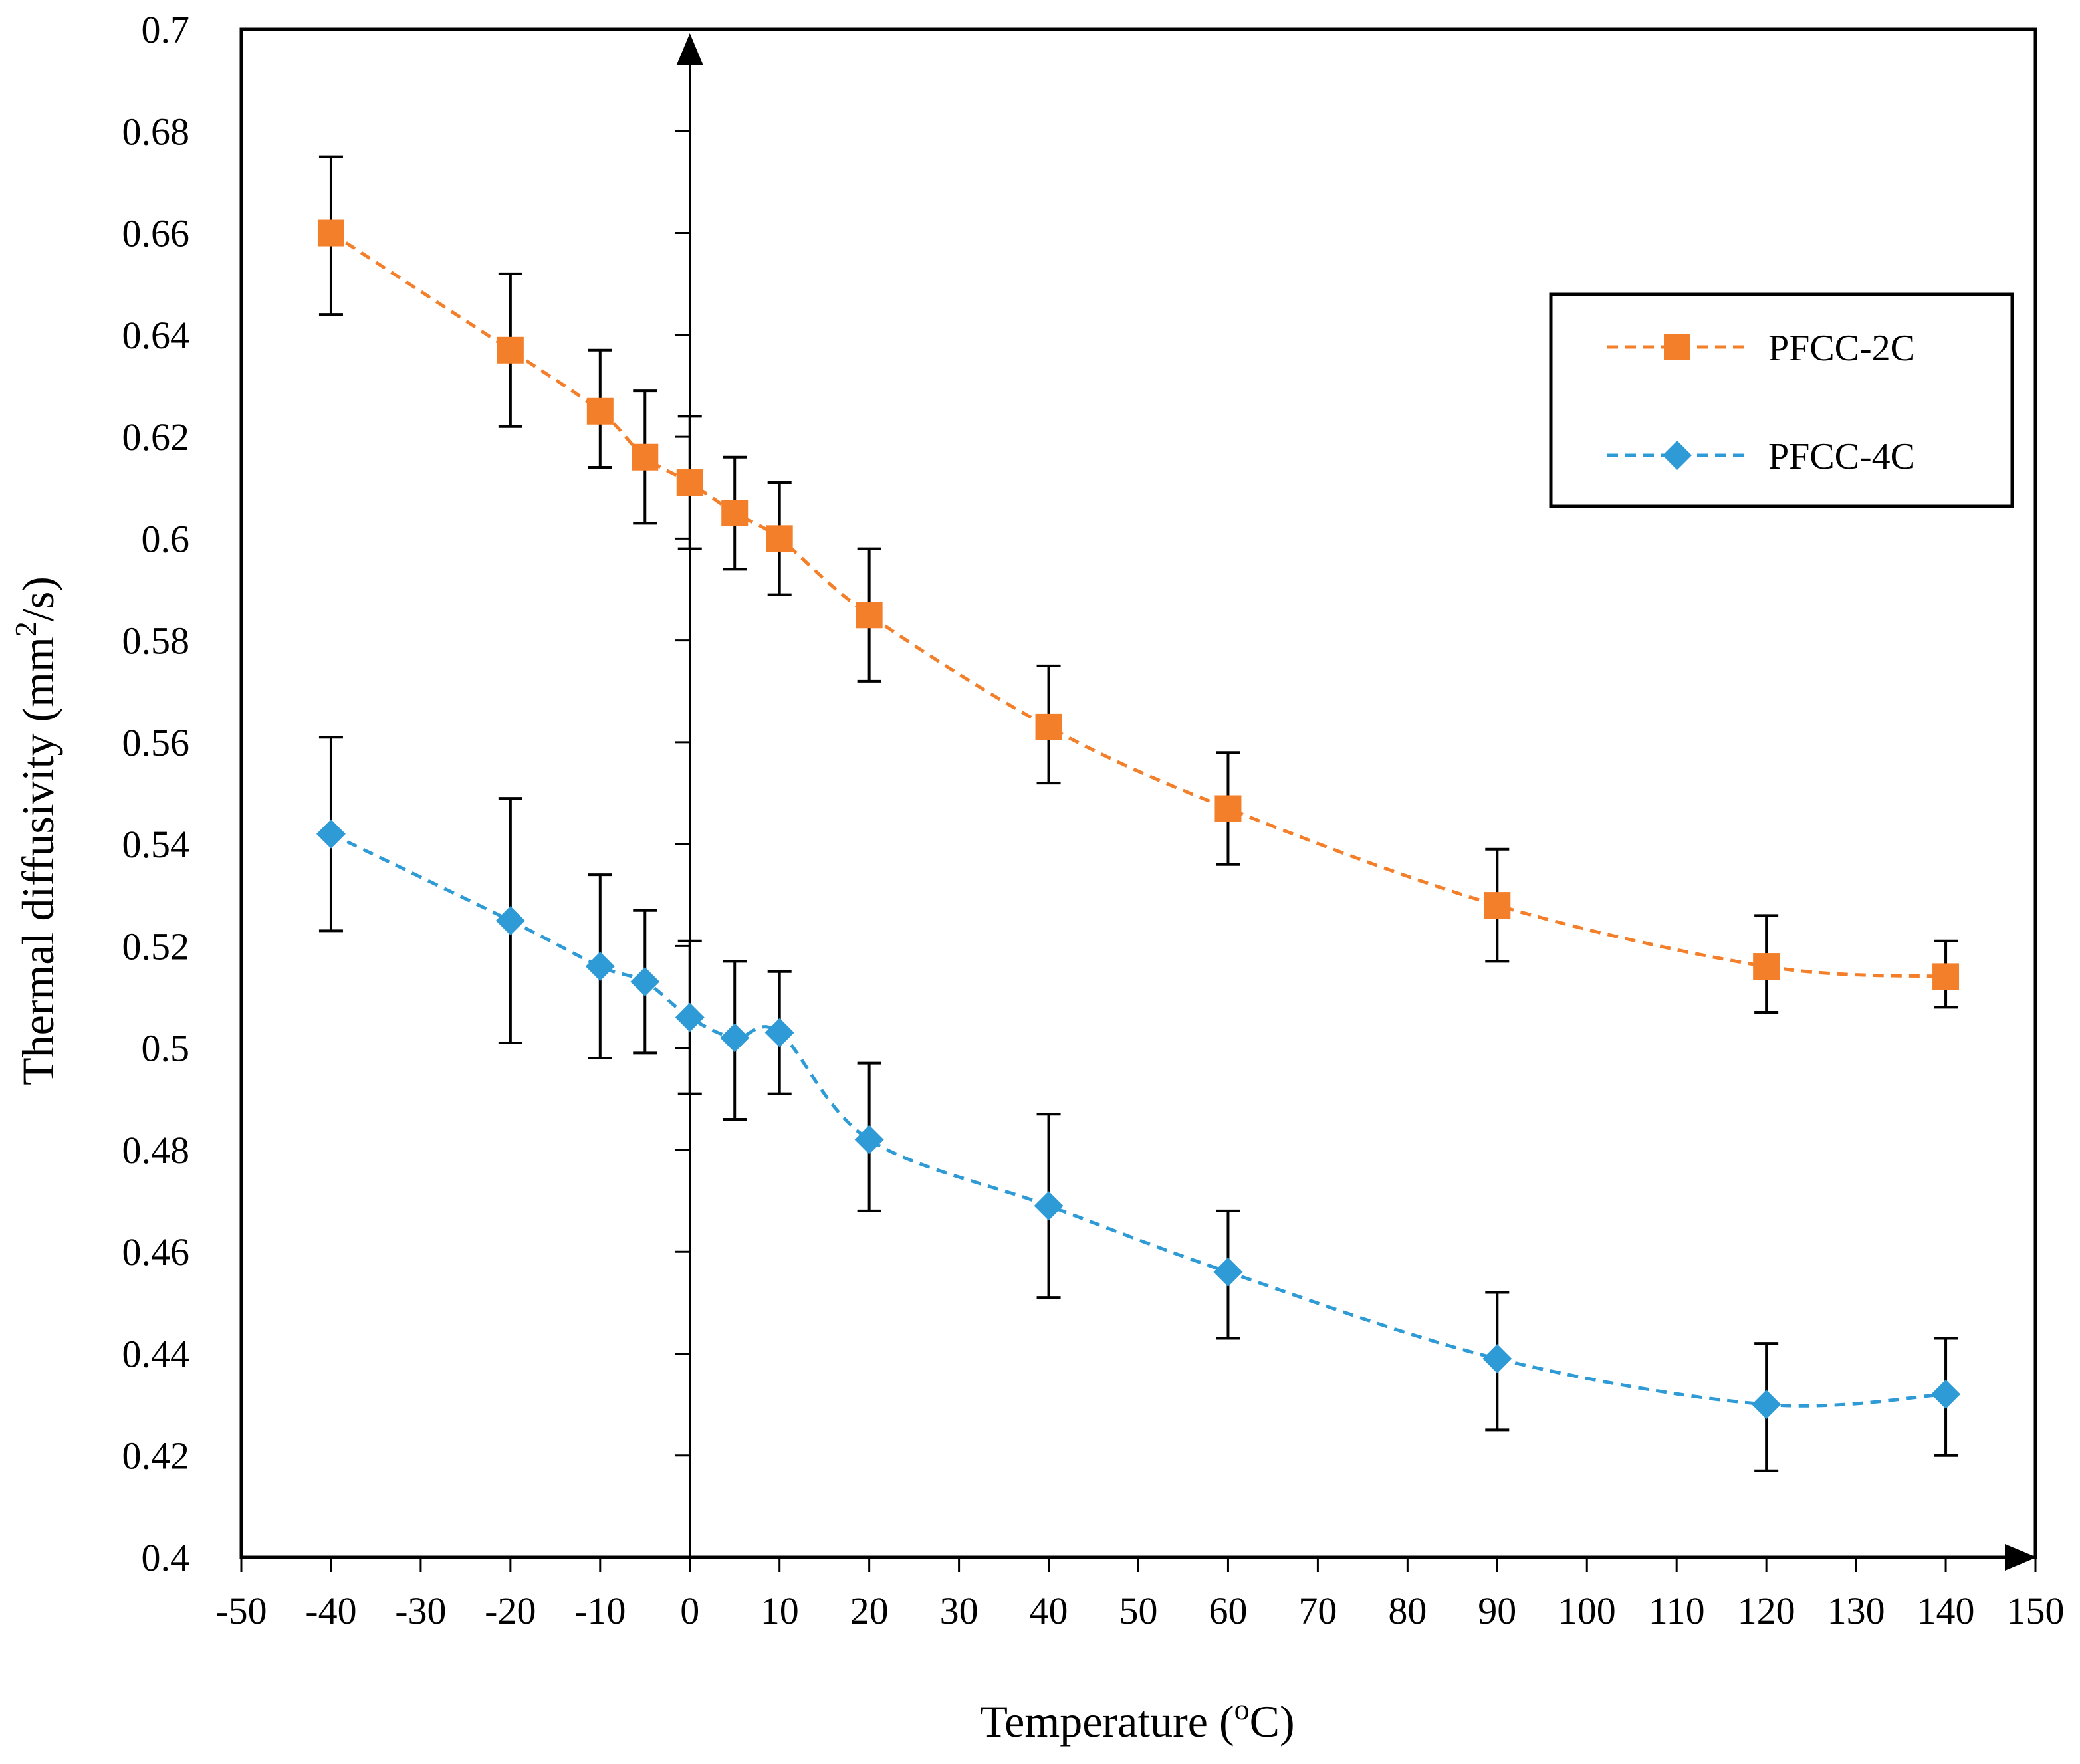 The height and width of the screenshot is (1764, 2080). Describe the element at coordinates (1677, 1610) in the screenshot. I see `x-tick-label: 110` at that location.